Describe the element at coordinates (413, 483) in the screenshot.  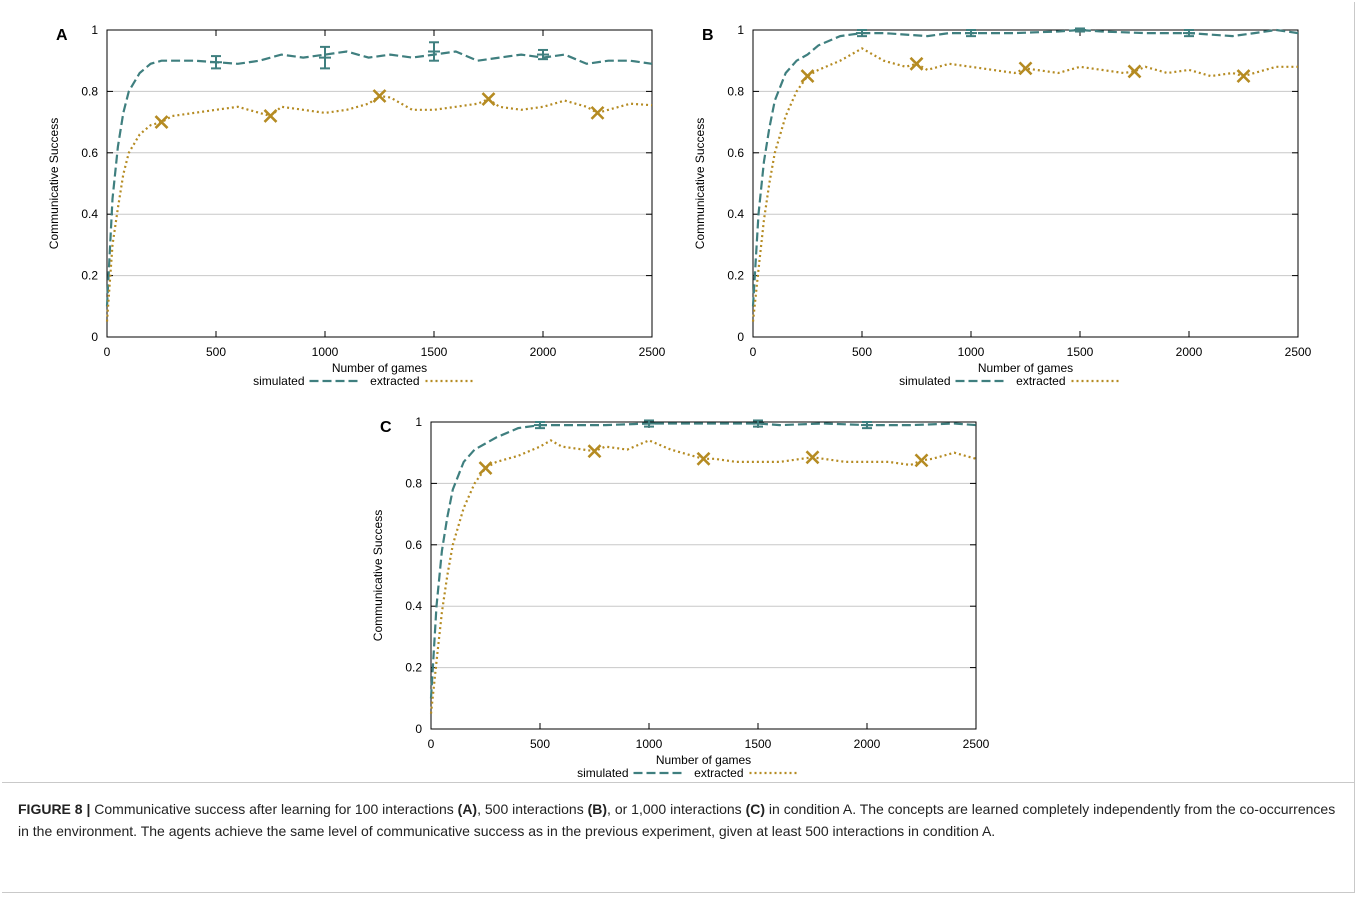
I see `y-tick-label-c: 0.8` at that location.